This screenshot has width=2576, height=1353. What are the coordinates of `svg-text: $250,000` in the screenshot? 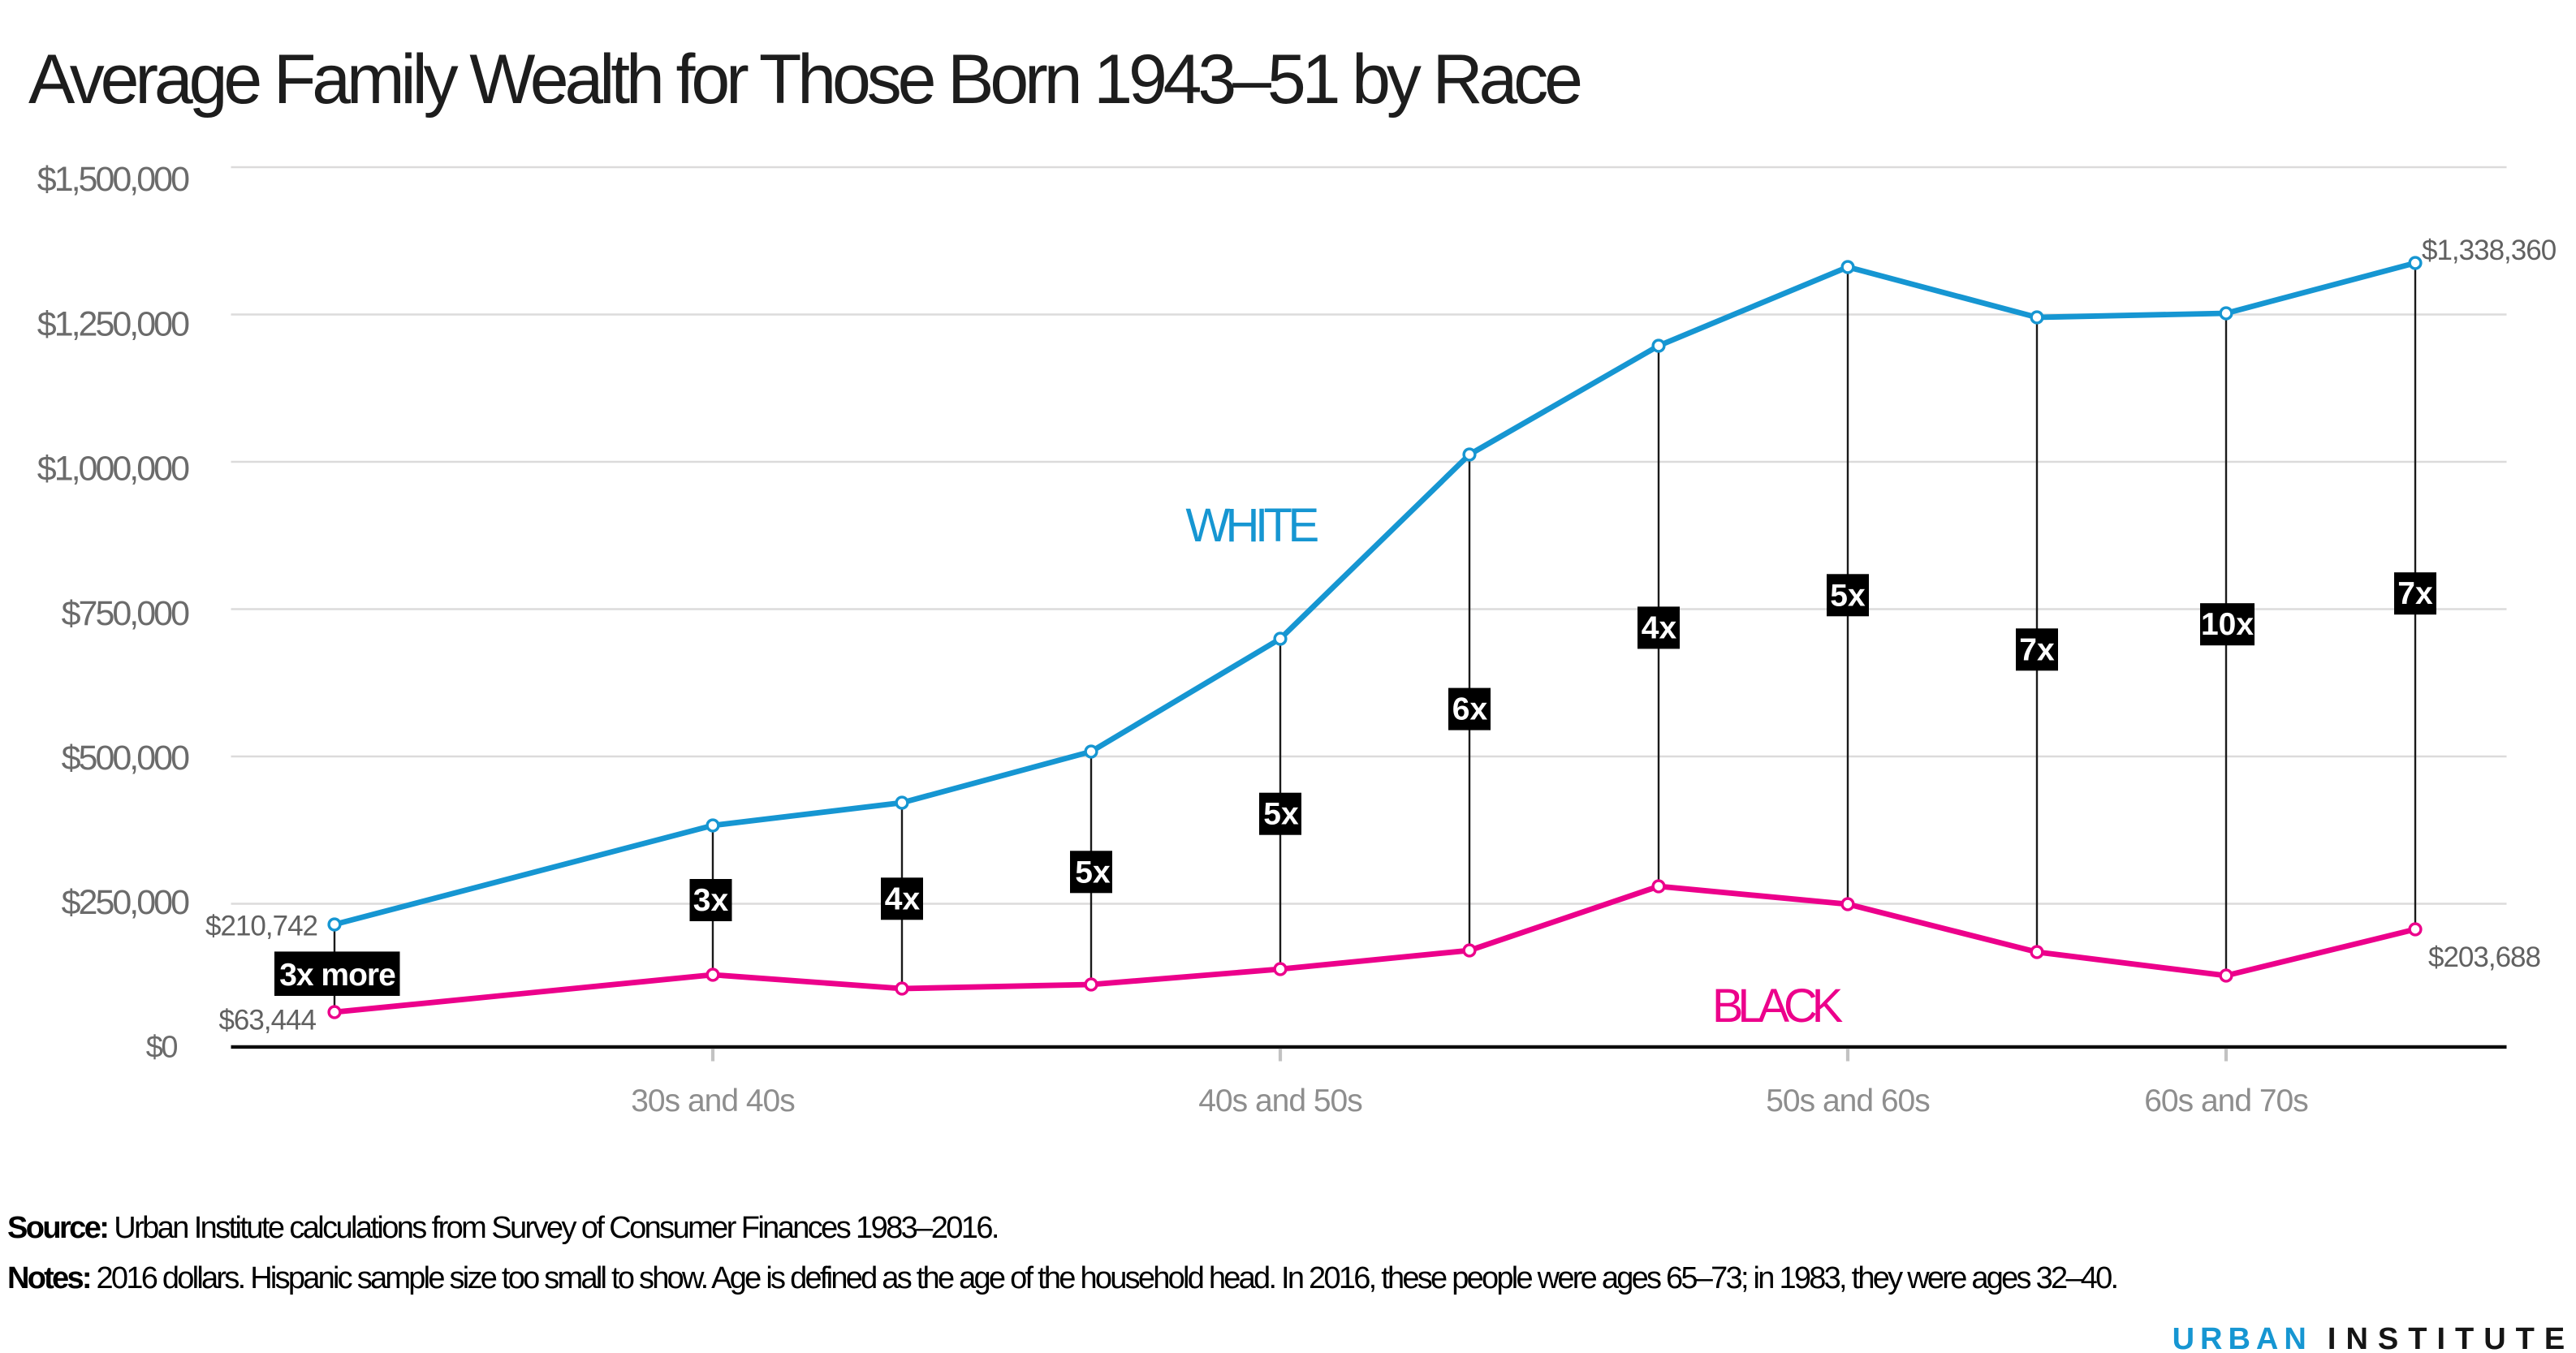 It's located at (125, 902).